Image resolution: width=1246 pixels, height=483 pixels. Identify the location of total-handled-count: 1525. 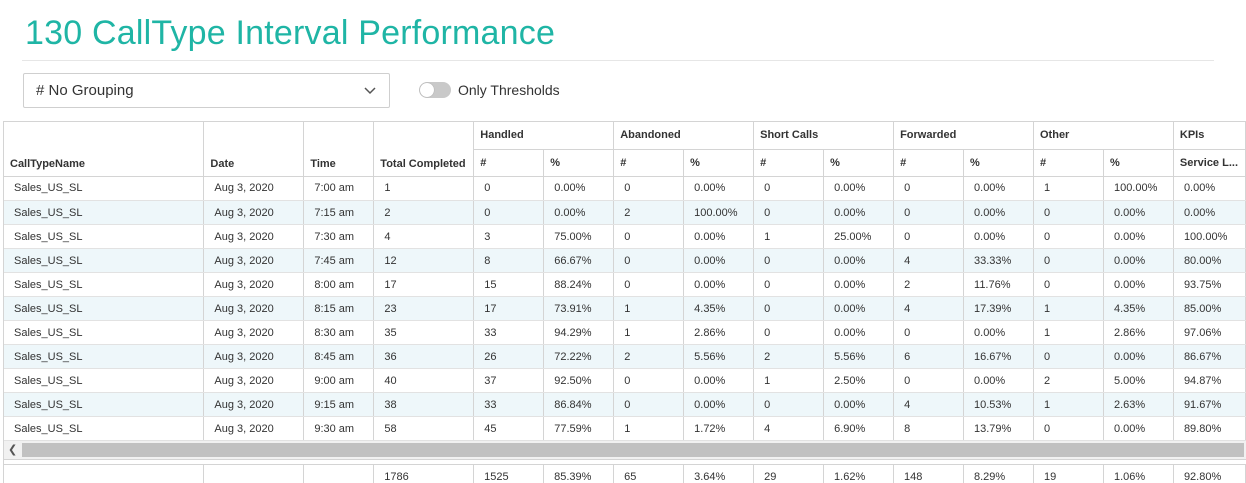
(509, 473).